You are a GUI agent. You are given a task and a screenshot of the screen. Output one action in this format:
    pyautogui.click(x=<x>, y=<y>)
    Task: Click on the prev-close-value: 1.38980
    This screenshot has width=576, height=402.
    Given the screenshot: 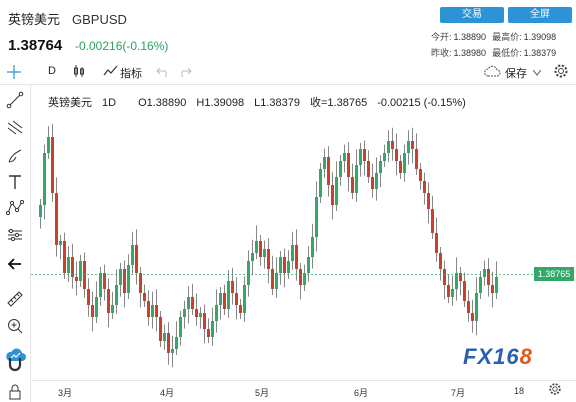 What is the action you would take?
    pyautogui.click(x=470, y=53)
    